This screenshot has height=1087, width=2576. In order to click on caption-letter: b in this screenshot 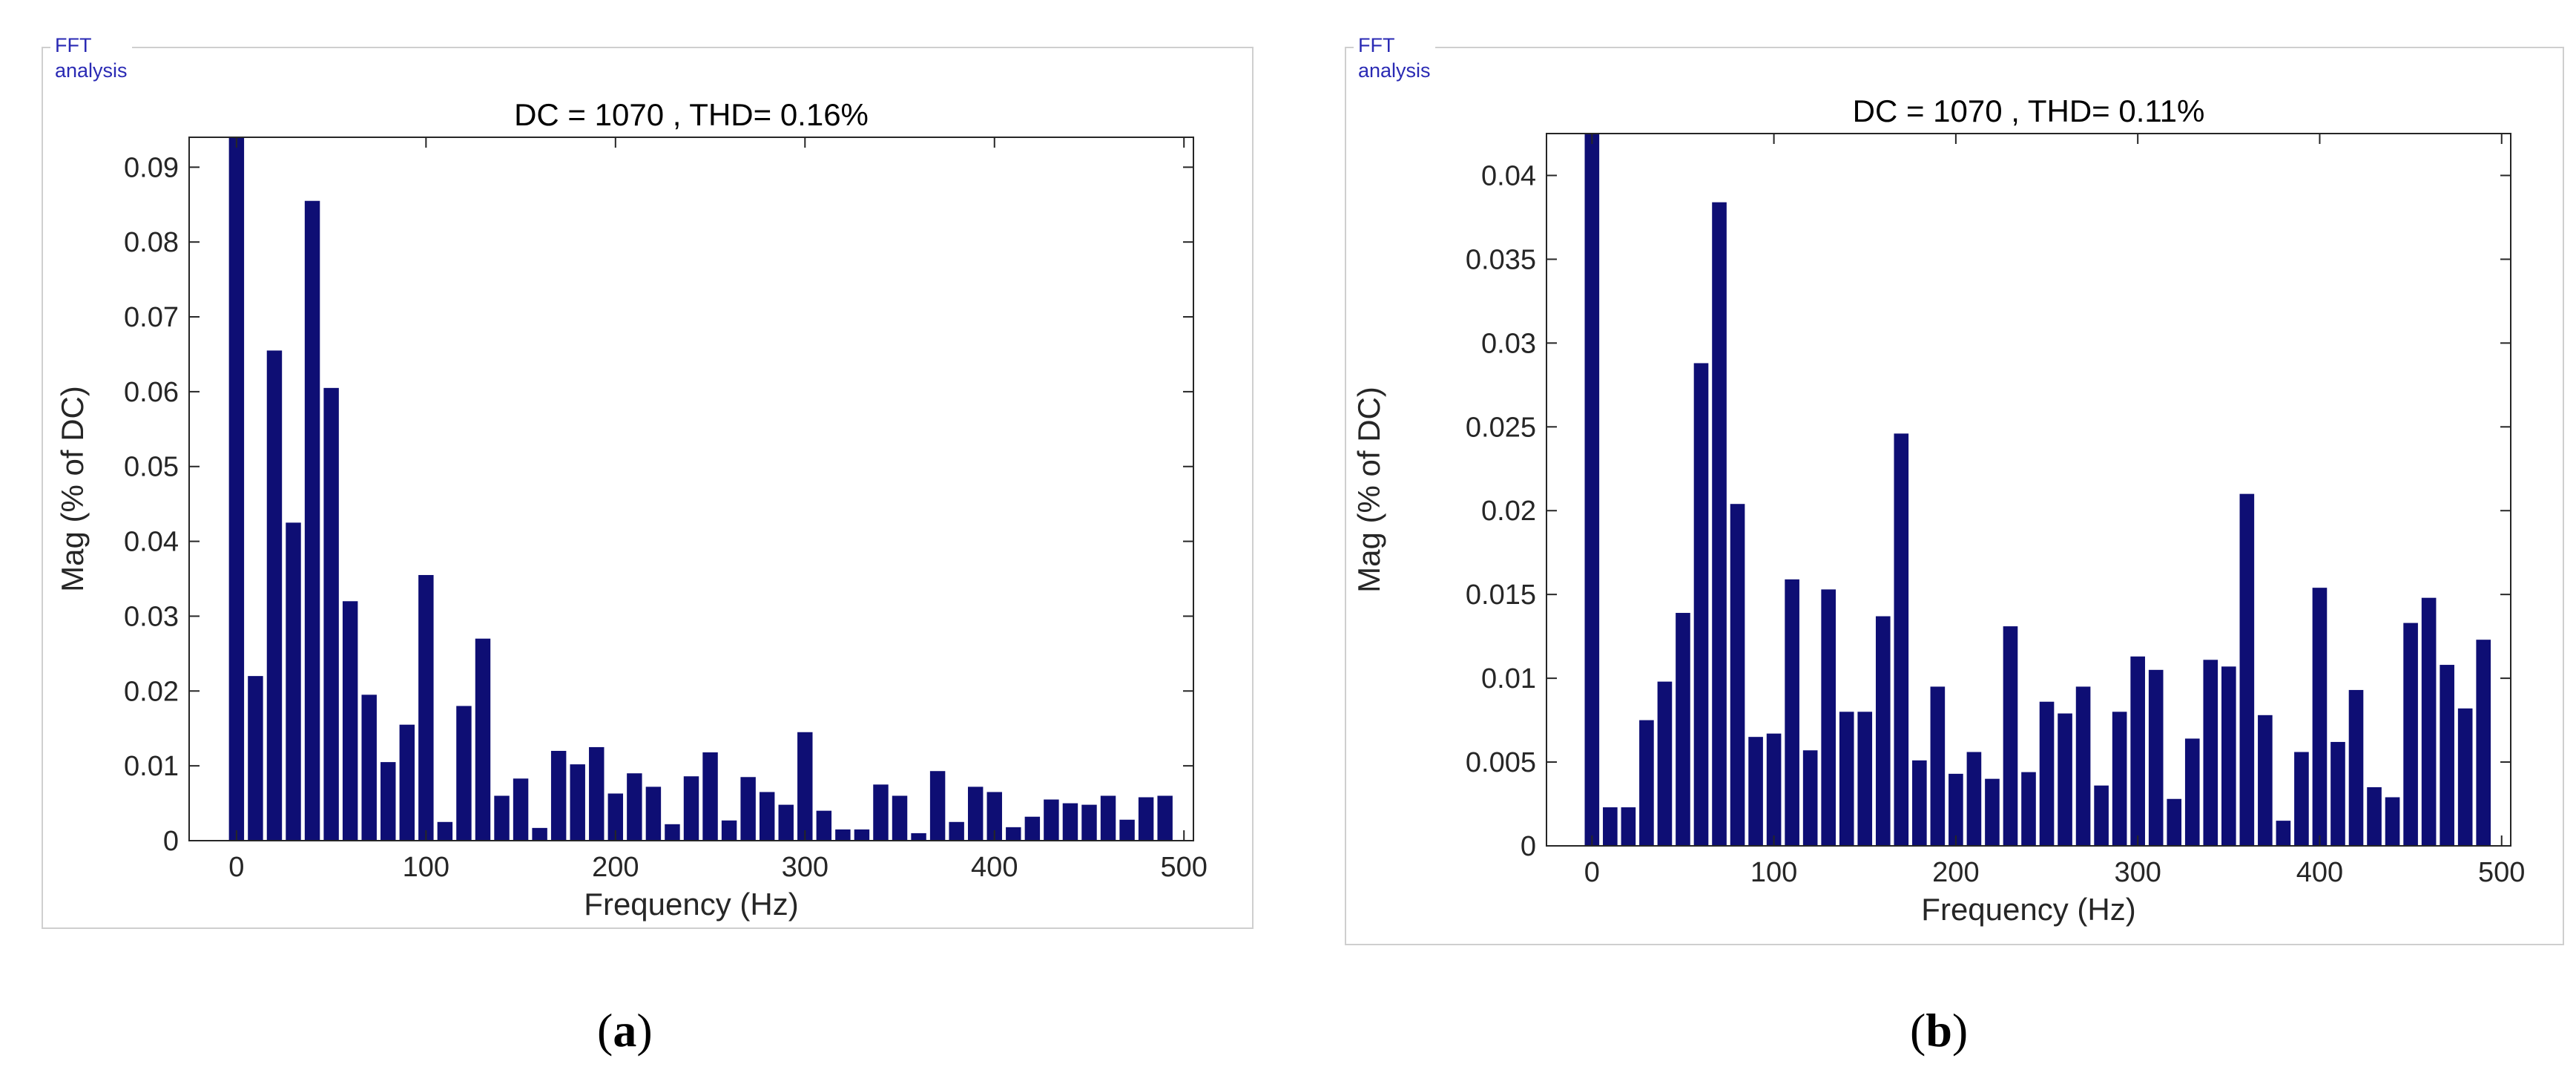, I will do `click(1939, 1030)`.